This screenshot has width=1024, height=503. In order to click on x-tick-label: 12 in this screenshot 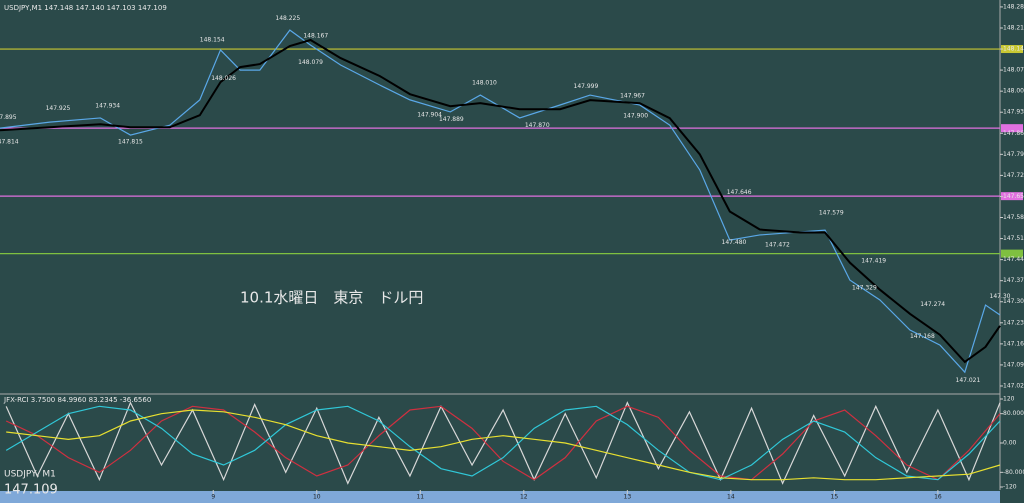, I will do `click(524, 497)`.